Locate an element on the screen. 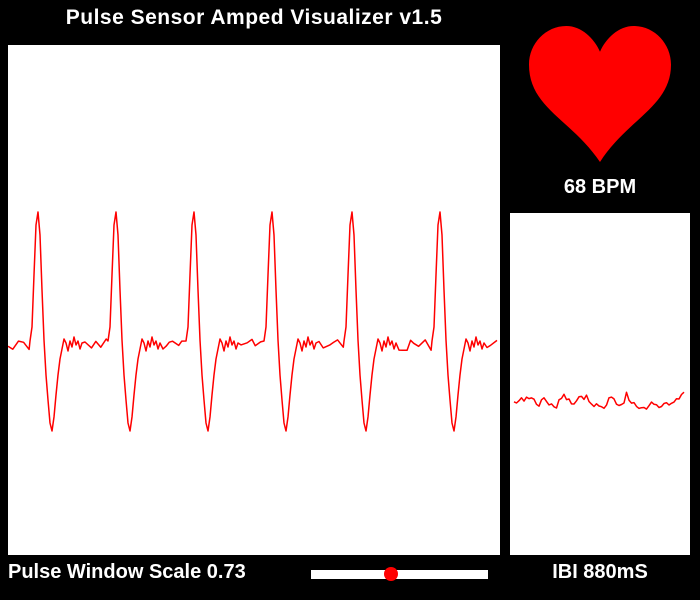 This screenshot has width=700, height=600. pulse-window-scale-label: Pulse Window Scale 0.73 is located at coordinates (127, 572).